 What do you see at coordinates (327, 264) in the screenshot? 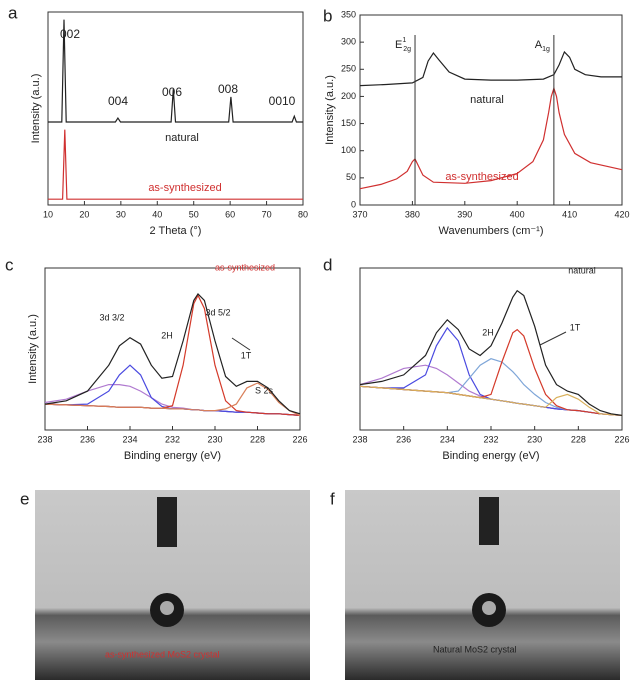
I see `panel-label: d` at bounding box center [327, 264].